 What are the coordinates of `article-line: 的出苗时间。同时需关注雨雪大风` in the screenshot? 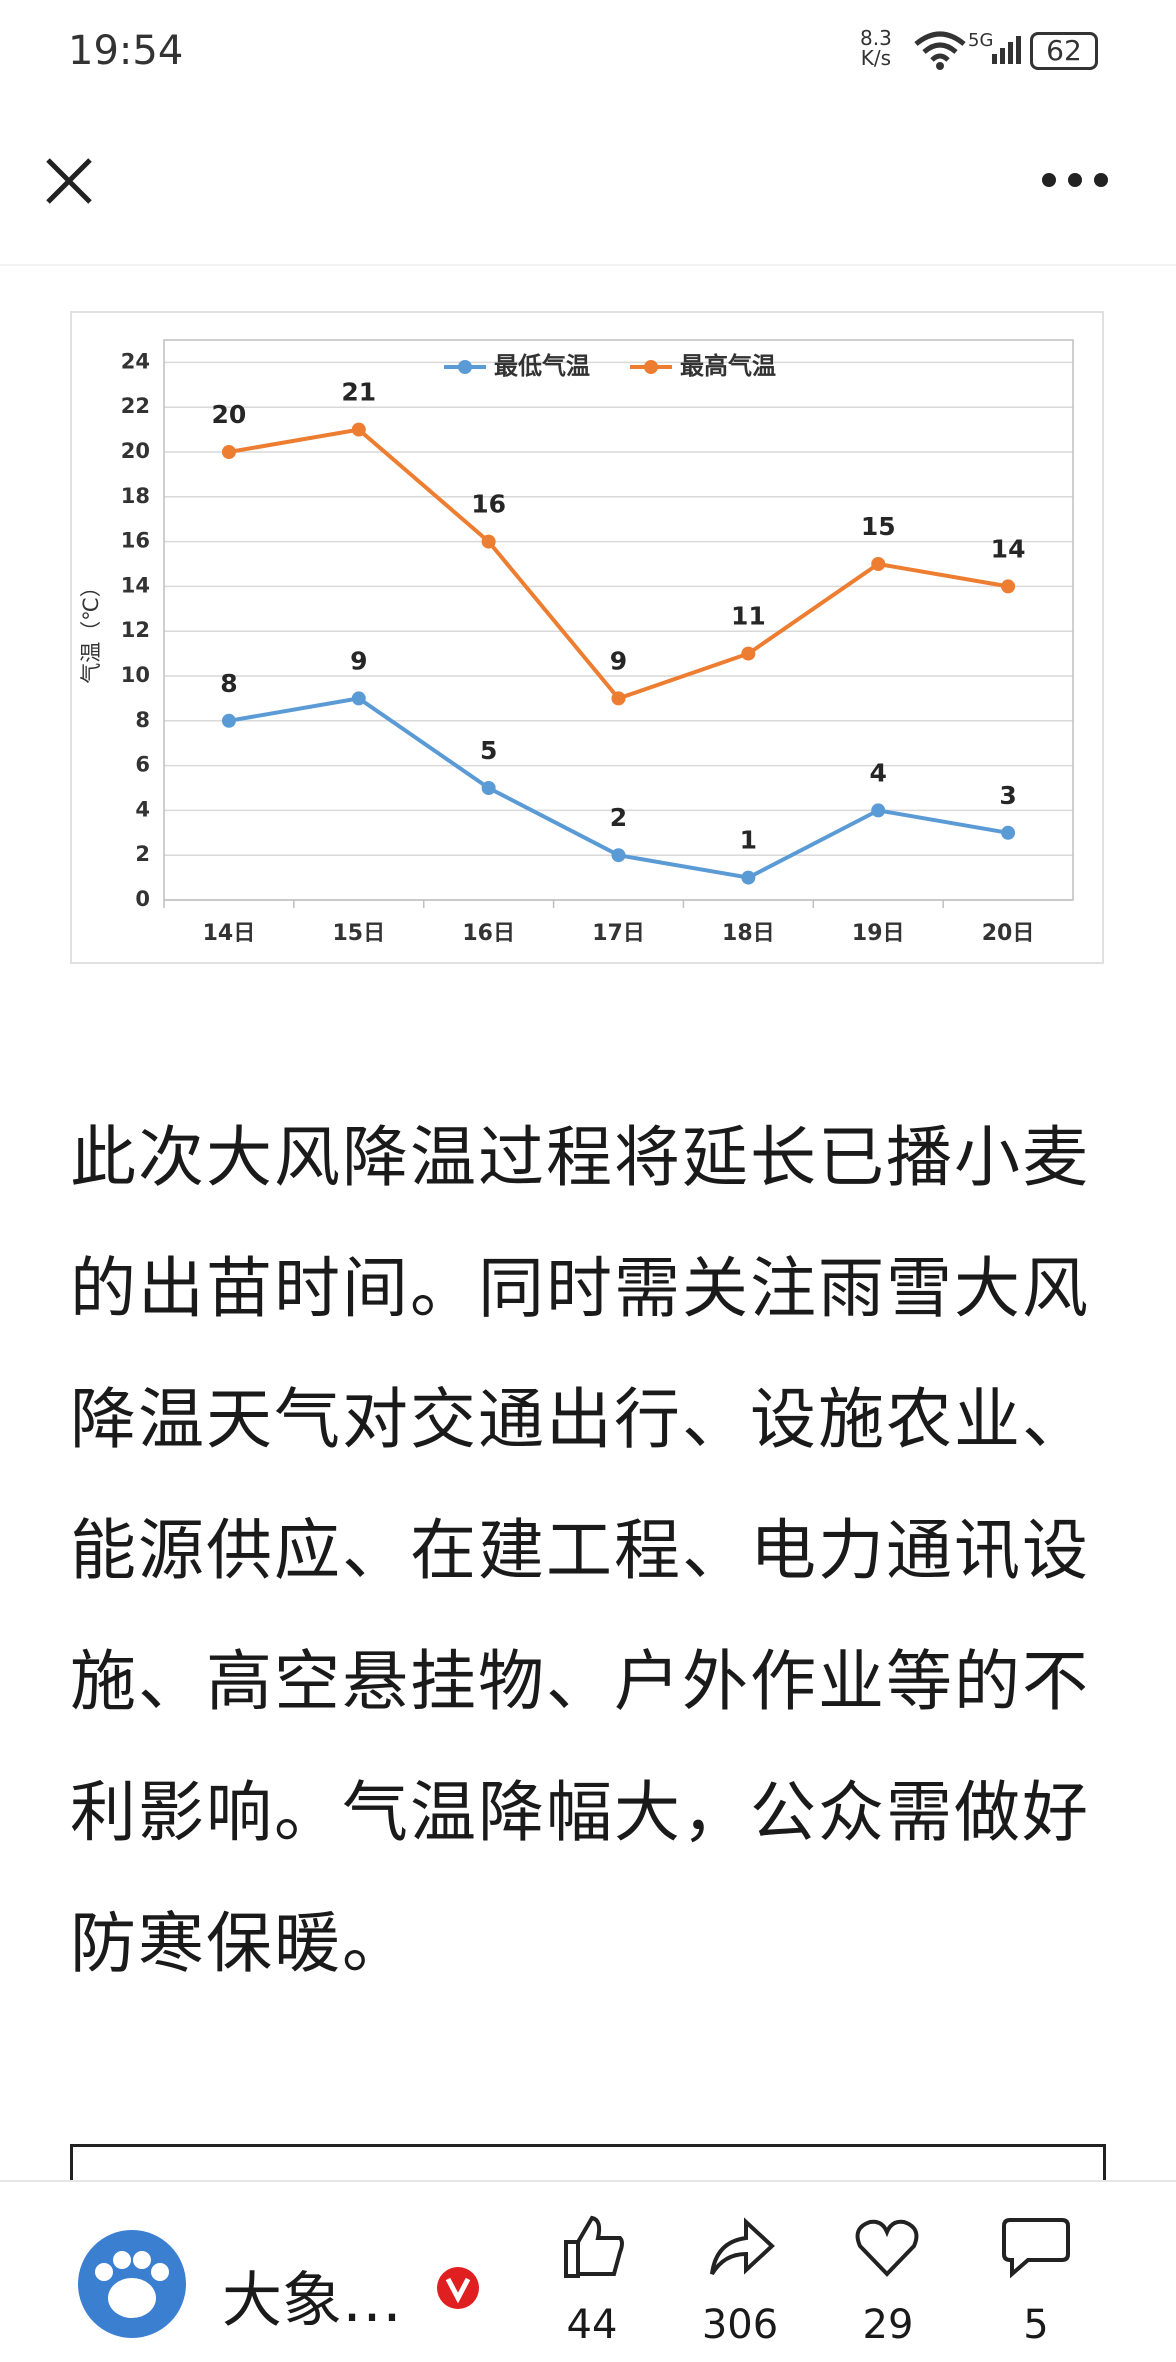 It's located at (580, 1288).